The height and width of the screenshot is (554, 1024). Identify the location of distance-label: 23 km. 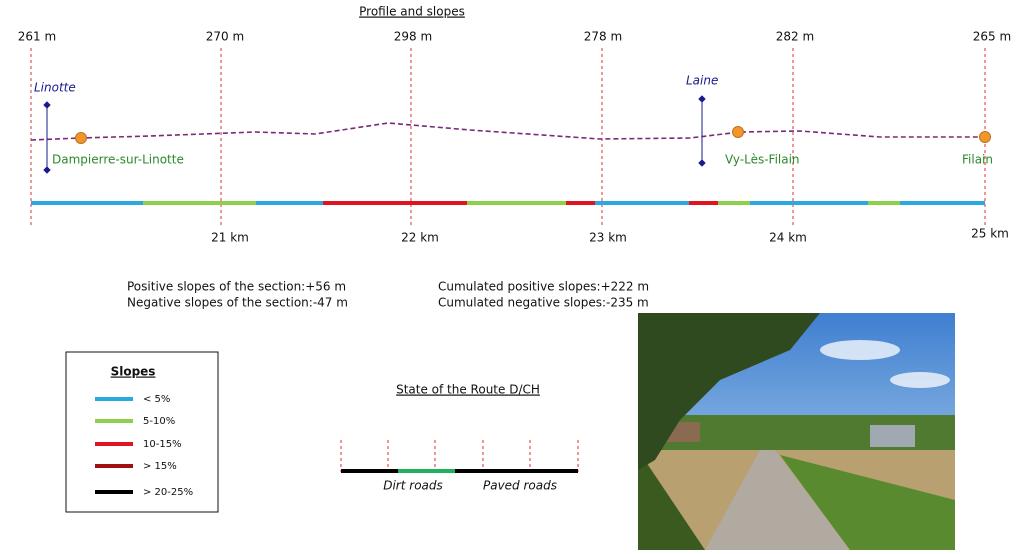
(608, 238).